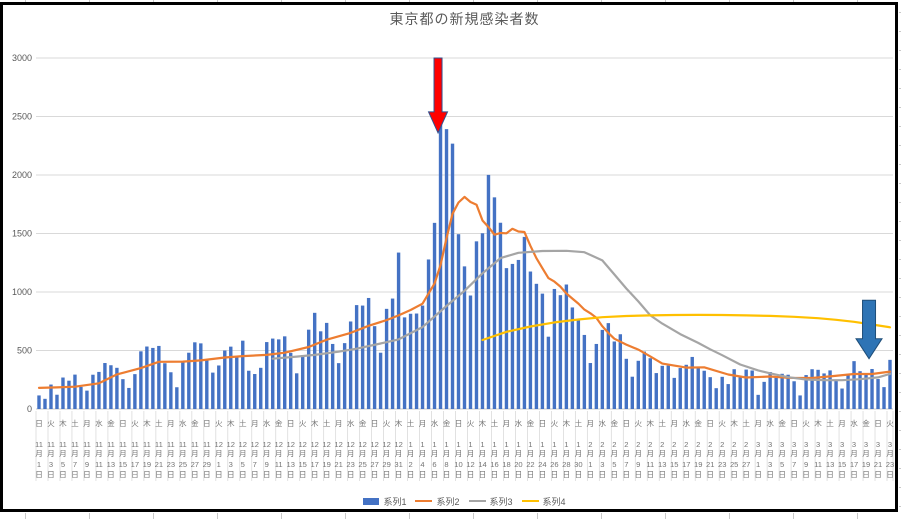  I want to click on x-tick-label-part: 8, so click(446, 464).